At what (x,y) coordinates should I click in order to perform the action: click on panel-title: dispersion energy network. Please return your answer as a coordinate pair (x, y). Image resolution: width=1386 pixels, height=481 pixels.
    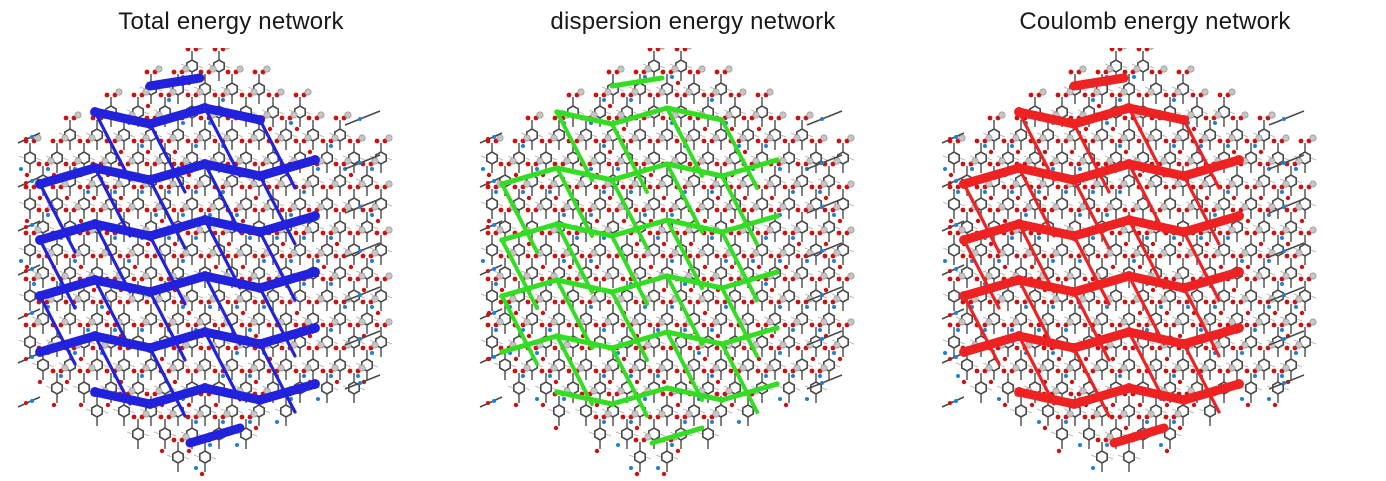
    Looking at the image, I should click on (693, 21).